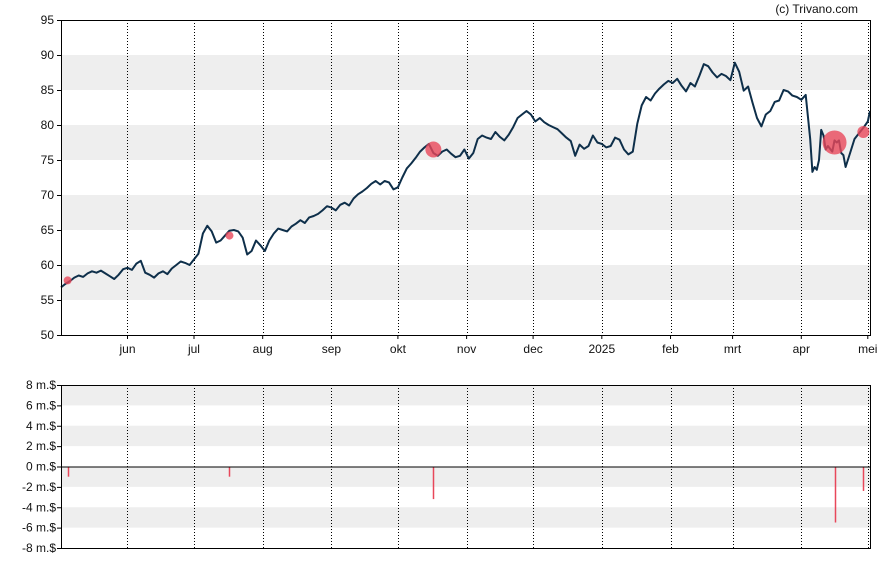 Image resolution: width=888 pixels, height=570 pixels. What do you see at coordinates (48, 125) in the screenshot?
I see `y-tick-label: 80` at bounding box center [48, 125].